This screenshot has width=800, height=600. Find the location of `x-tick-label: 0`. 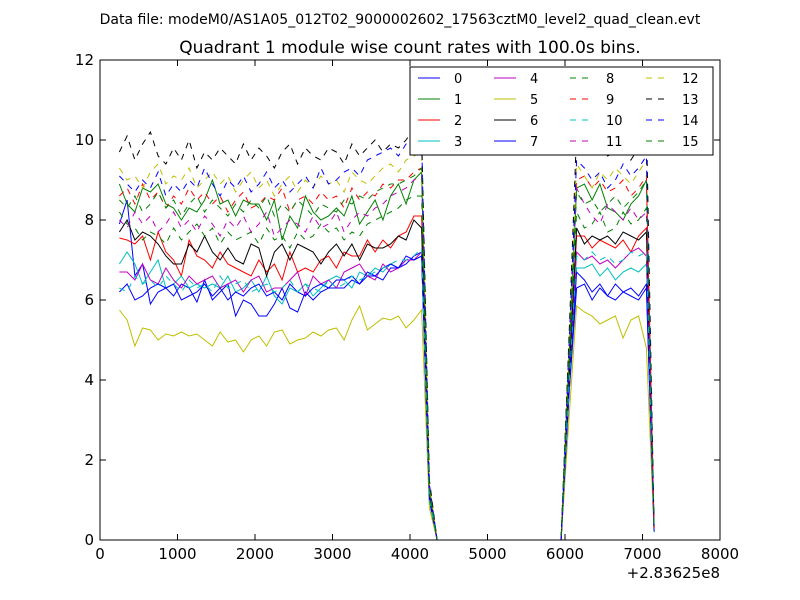

x-tick-label: 0 is located at coordinates (100, 554).